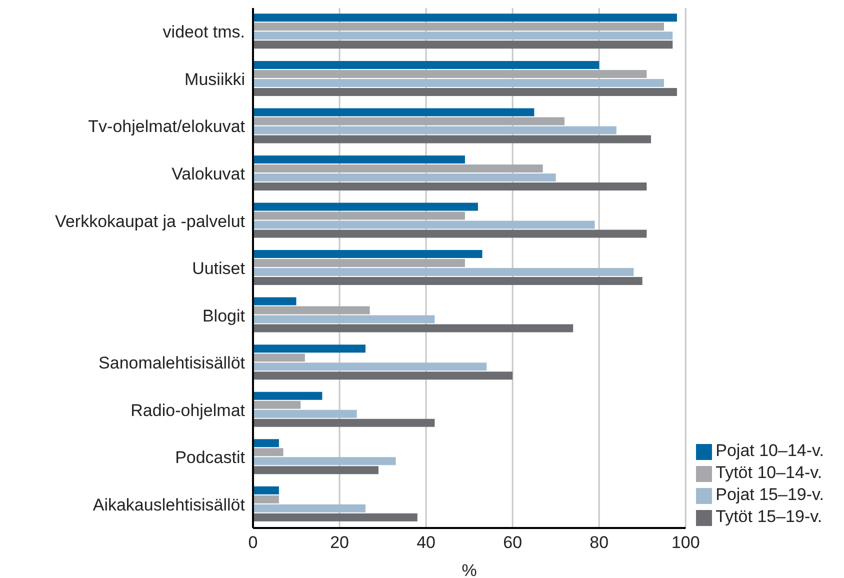 This screenshot has height=578, width=844. Describe the element at coordinates (210, 458) in the screenshot. I see `y-tick-label: Podcastit` at that location.